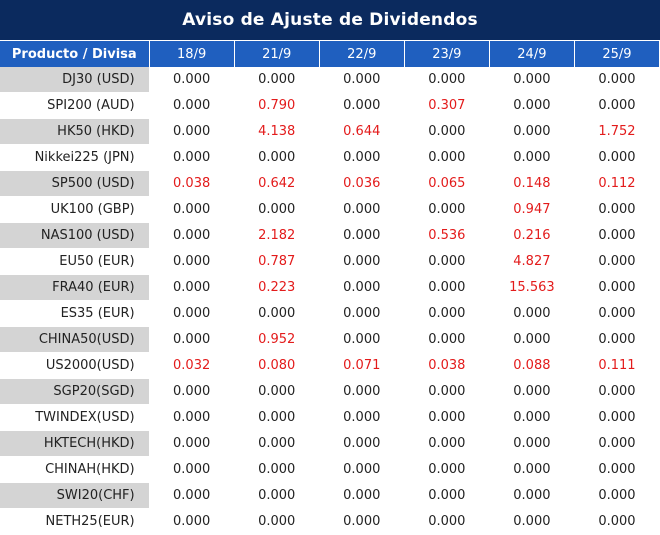 This screenshot has width=660, height=535. I want to click on dividend-value-cell: 0.536, so click(447, 235).